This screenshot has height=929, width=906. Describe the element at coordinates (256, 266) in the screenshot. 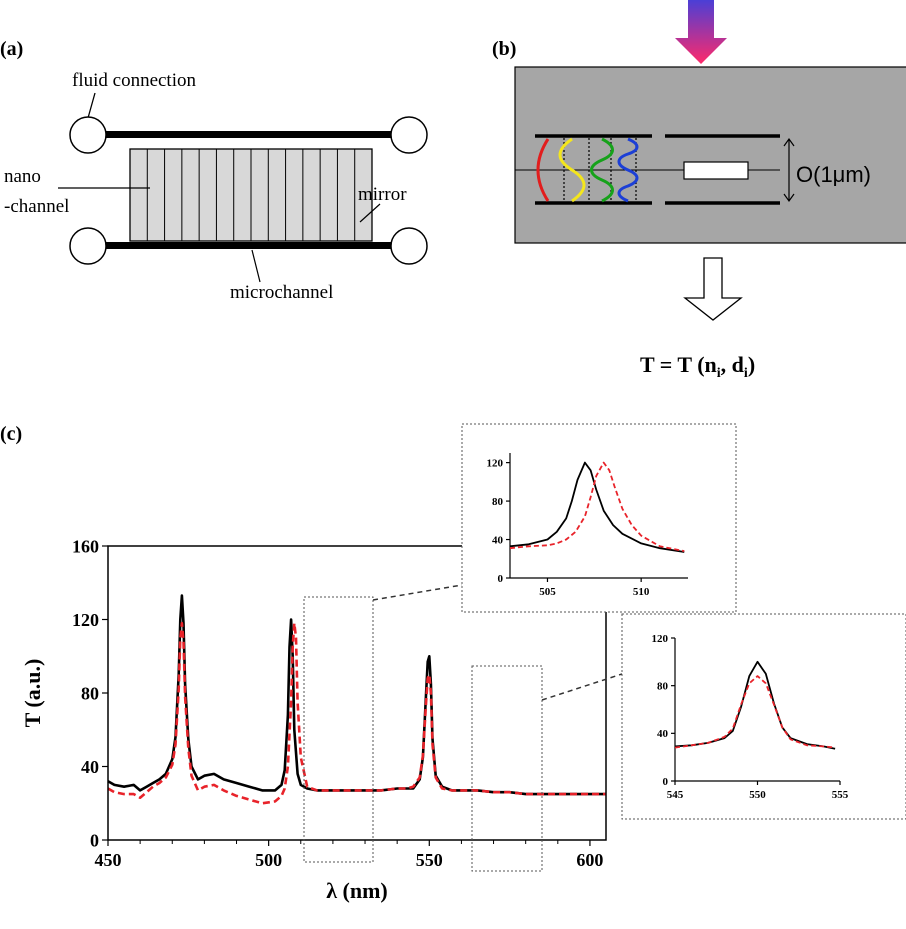

I see `microchannel-leader` at that location.